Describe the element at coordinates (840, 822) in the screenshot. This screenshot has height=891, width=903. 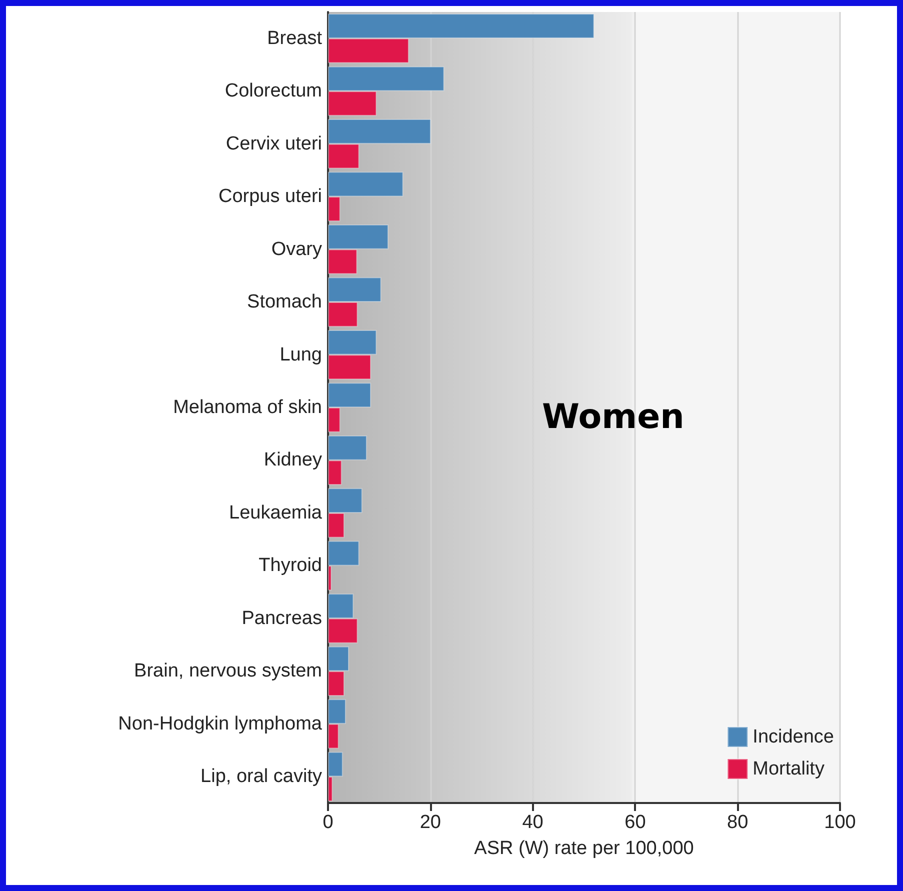
I see `x-tick-label: 100` at that location.